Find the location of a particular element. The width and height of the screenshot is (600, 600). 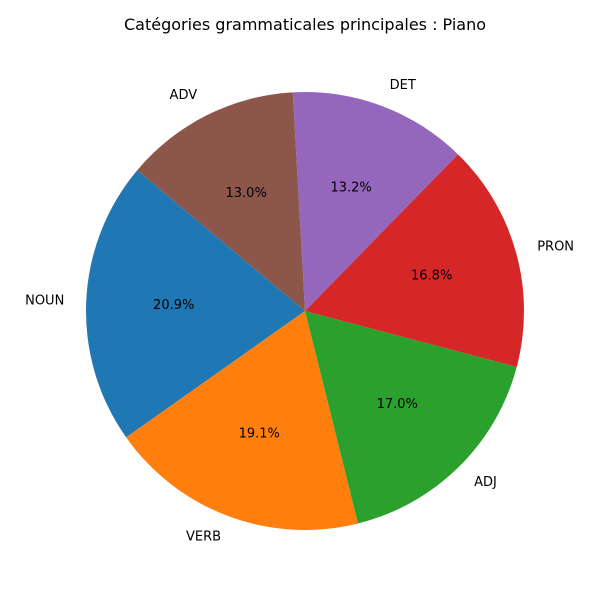

pie-slice-adv is located at coordinates (221, 201).